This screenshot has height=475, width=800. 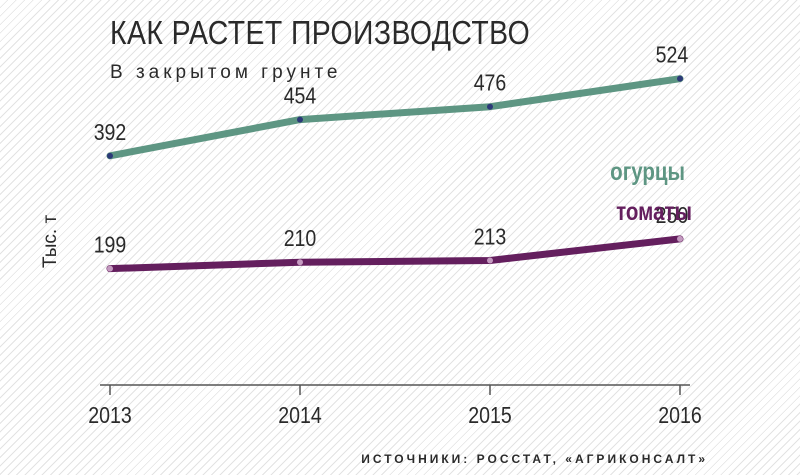 I want to click on data-label: 250, so click(x=672, y=215).